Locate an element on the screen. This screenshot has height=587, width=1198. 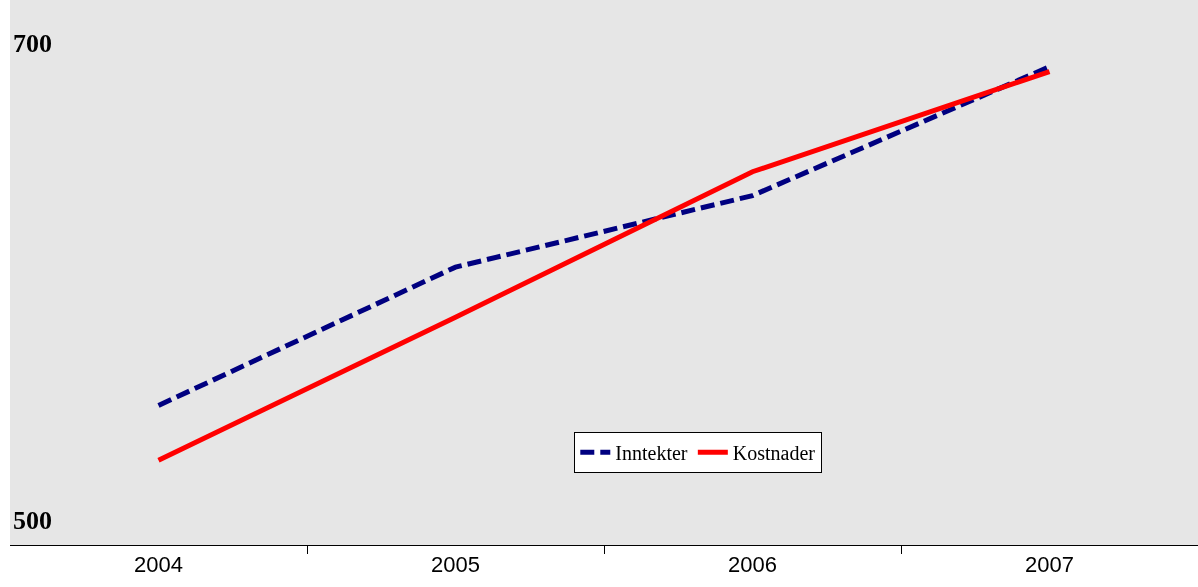
x-tick-label: 2006 is located at coordinates (752, 565).